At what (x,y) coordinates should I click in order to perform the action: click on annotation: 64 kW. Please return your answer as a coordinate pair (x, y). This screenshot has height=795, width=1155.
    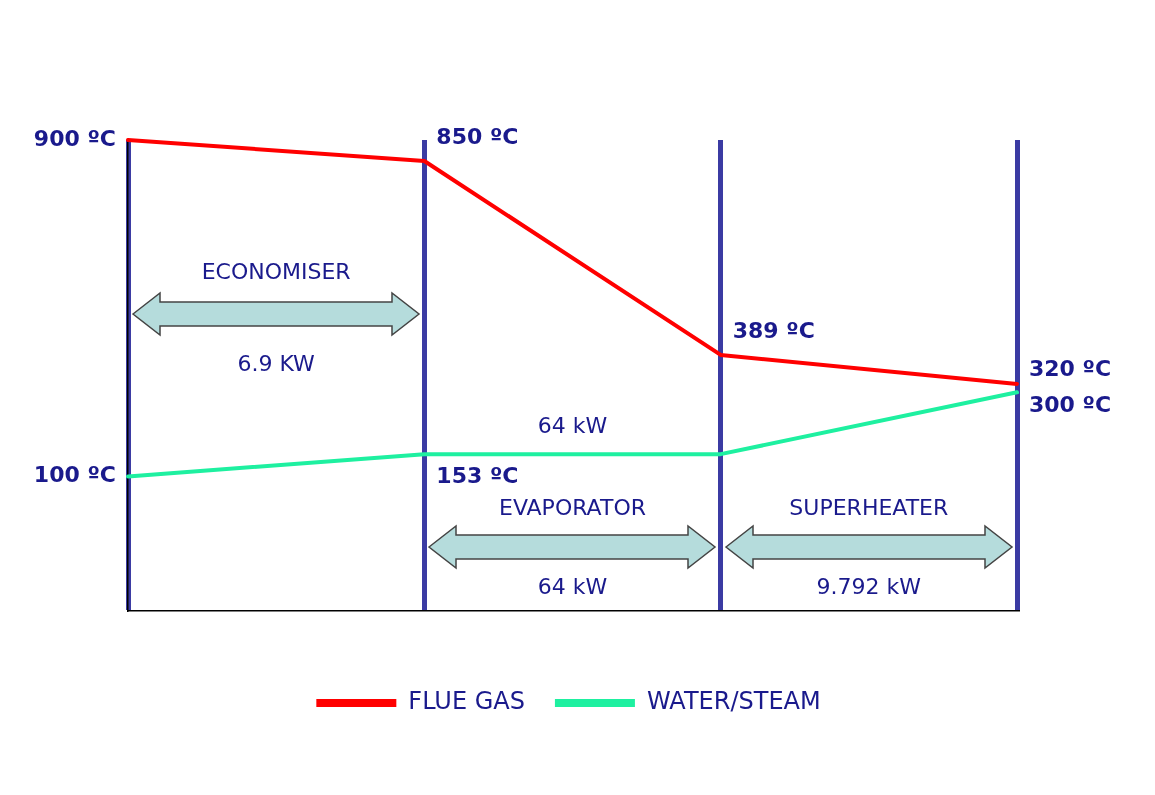
    Looking at the image, I should click on (572, 425).